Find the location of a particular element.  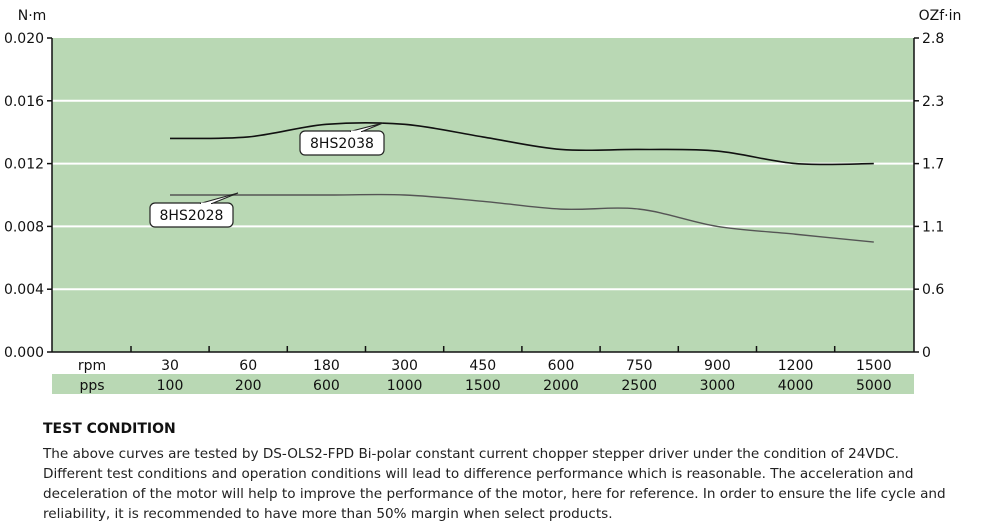

right-tick-label: 0 is located at coordinates (926, 353).